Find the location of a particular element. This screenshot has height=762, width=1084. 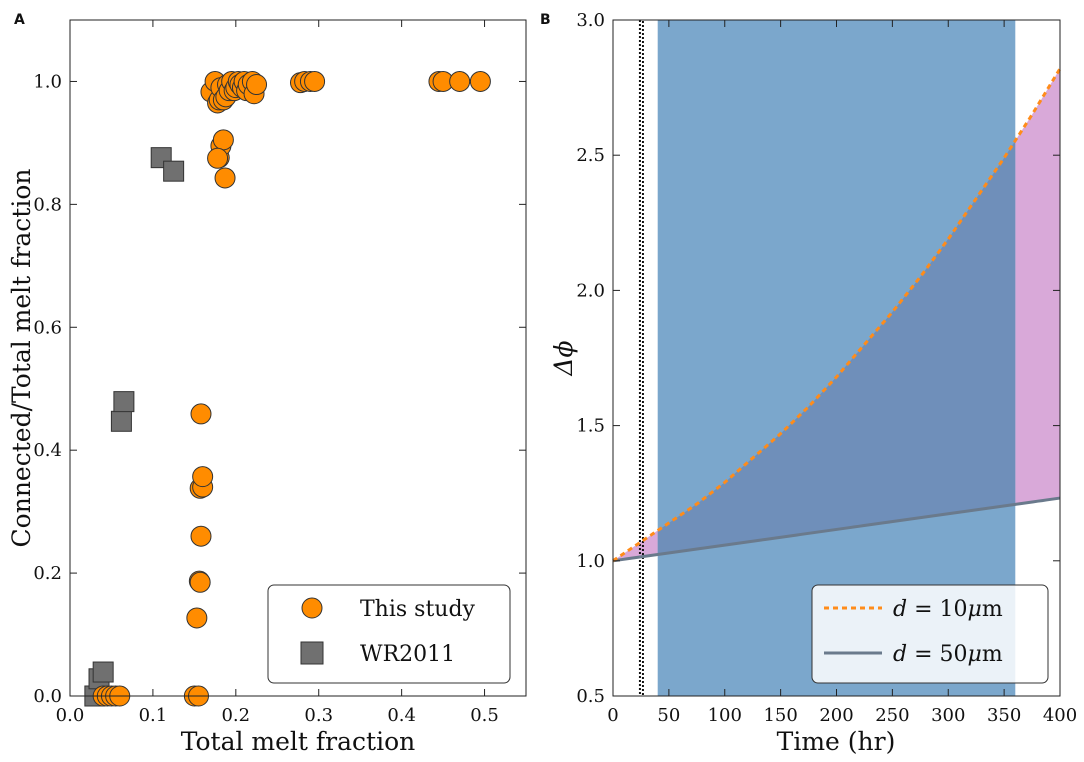

legend-wr2011-label: WR2011 is located at coordinates (407, 654).